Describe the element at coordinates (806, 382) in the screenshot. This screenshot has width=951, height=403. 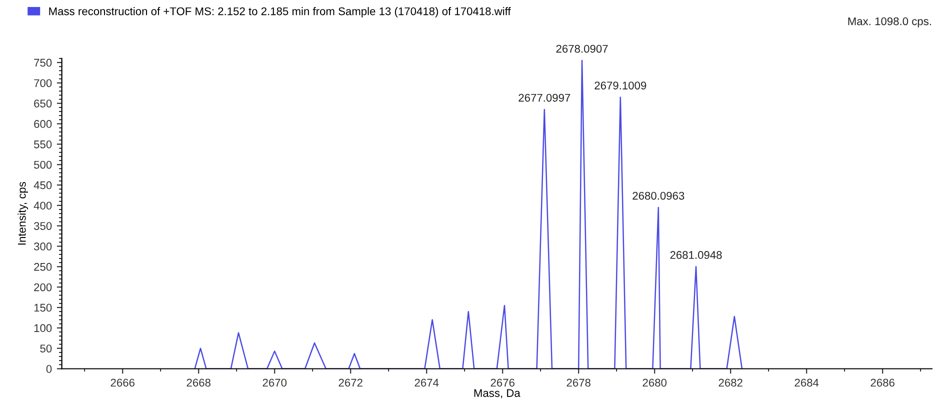
I see `x-tick-label: 2684` at that location.